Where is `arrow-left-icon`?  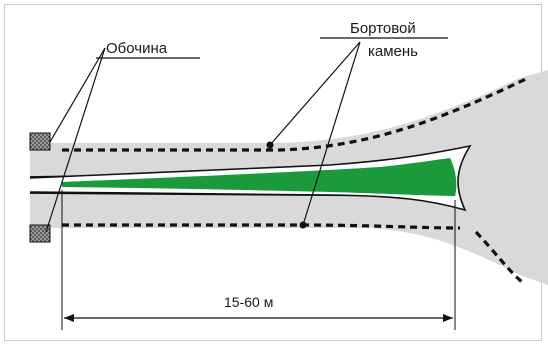
arrow-left-icon is located at coordinates (69, 318).